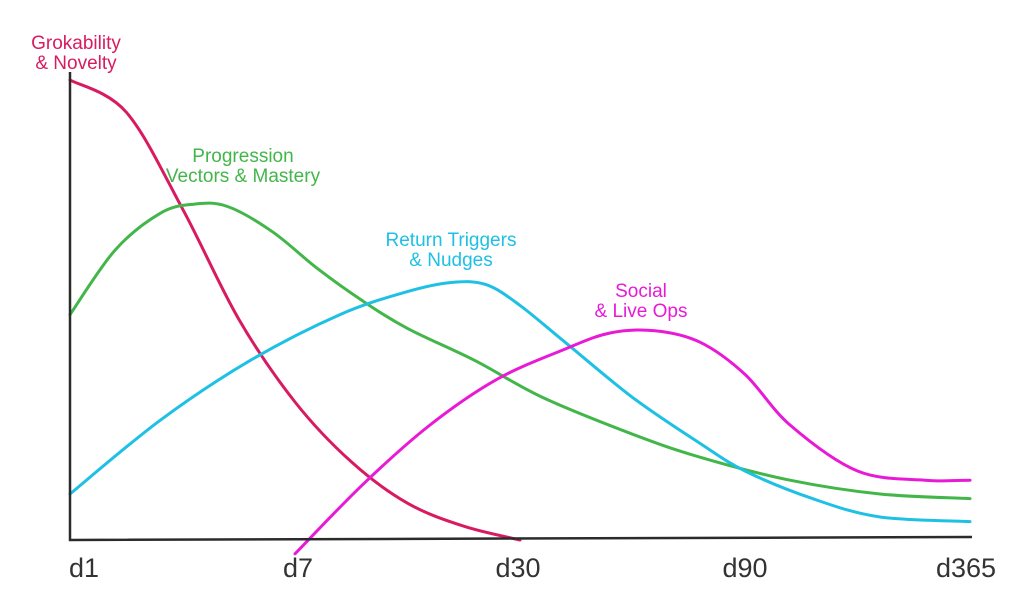 This screenshot has width=1024, height=605. I want to click on series-label-social-and-live-ops: Social & Live Ops, so click(641, 301).